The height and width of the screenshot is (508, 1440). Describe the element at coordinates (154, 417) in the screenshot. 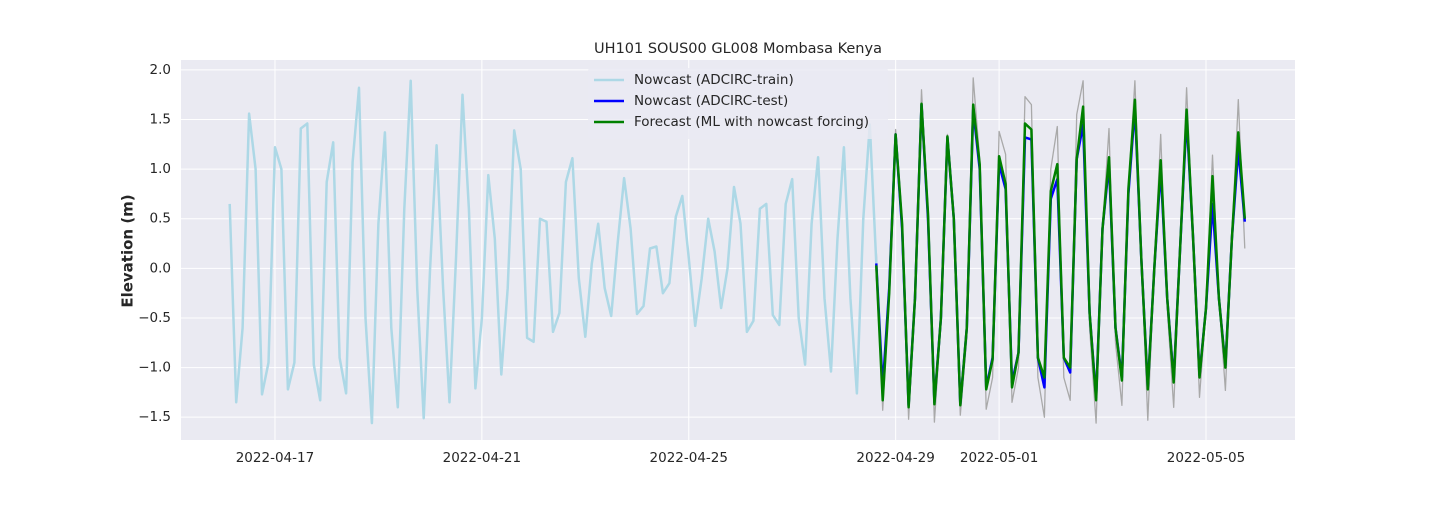

I see `y-tick-label: −1.5` at that location.